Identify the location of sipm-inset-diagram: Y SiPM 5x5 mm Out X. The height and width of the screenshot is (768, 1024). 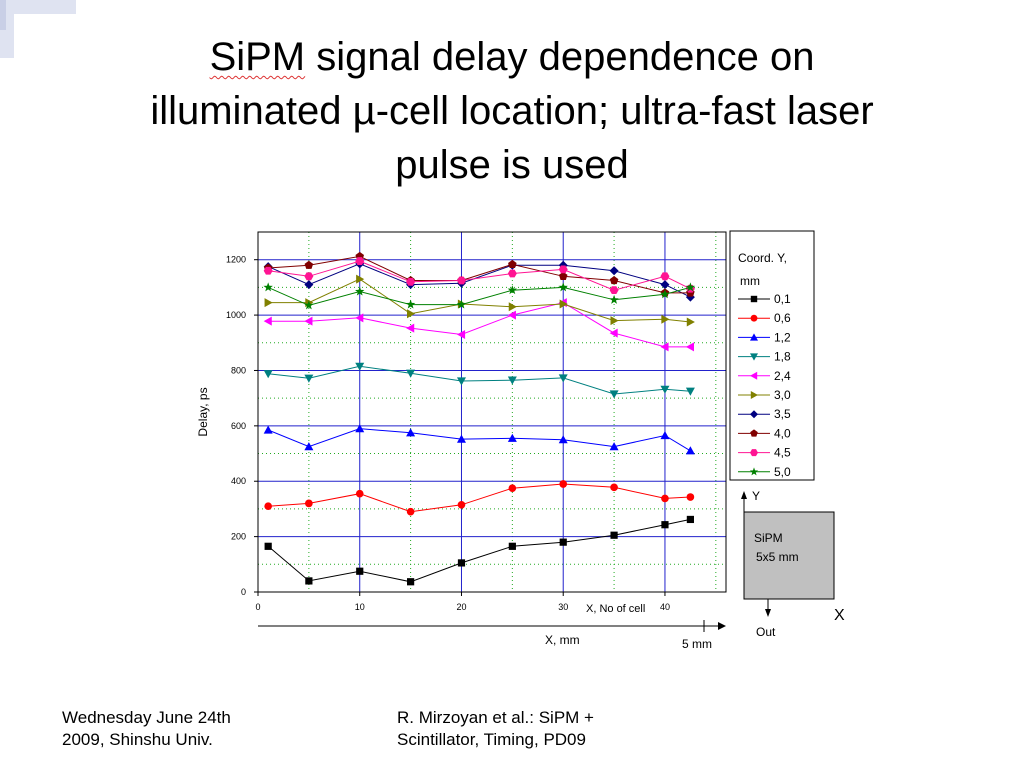
(793, 564).